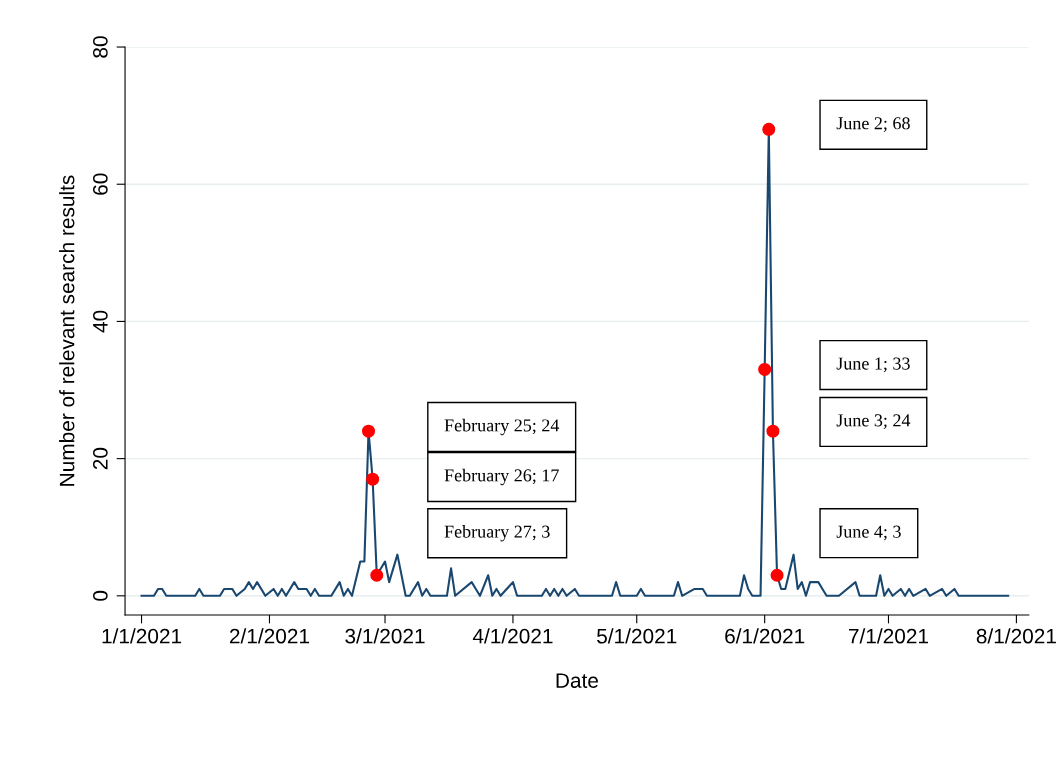  Describe the element at coordinates (142, 636) in the screenshot. I see `x-tick-label: 1/1/2021` at that location.